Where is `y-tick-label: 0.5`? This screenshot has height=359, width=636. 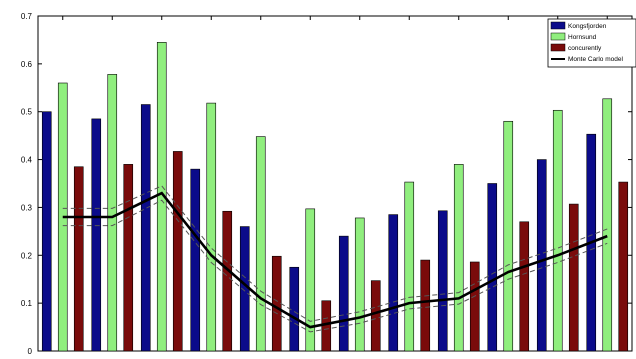 y-tick-label: 0.5 is located at coordinates (27, 112).